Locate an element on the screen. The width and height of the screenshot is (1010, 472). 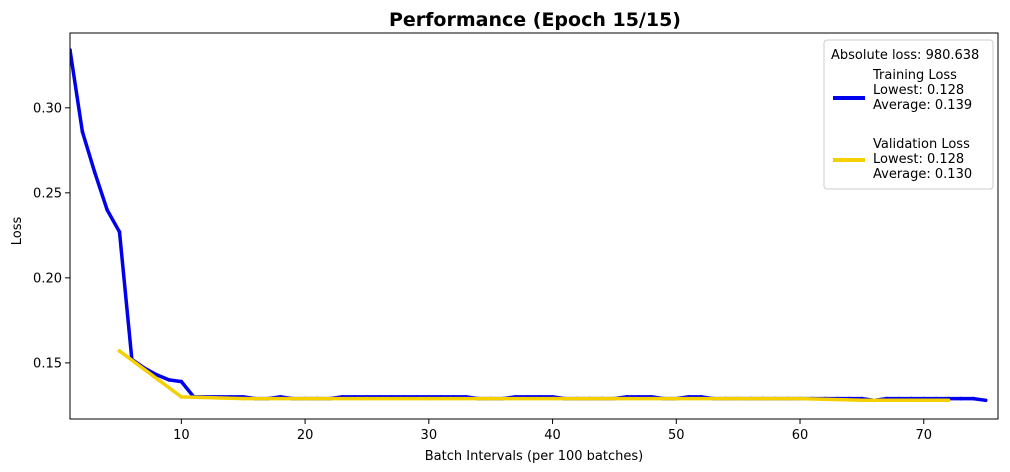
y-tick-label: 0.15 is located at coordinates (47, 363).